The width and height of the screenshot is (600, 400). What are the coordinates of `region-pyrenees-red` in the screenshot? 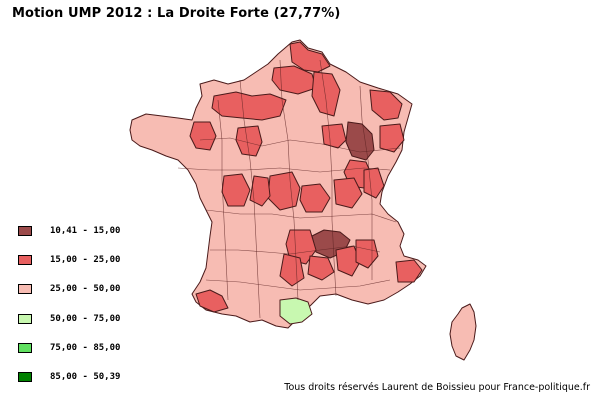 It's located at (212, 301).